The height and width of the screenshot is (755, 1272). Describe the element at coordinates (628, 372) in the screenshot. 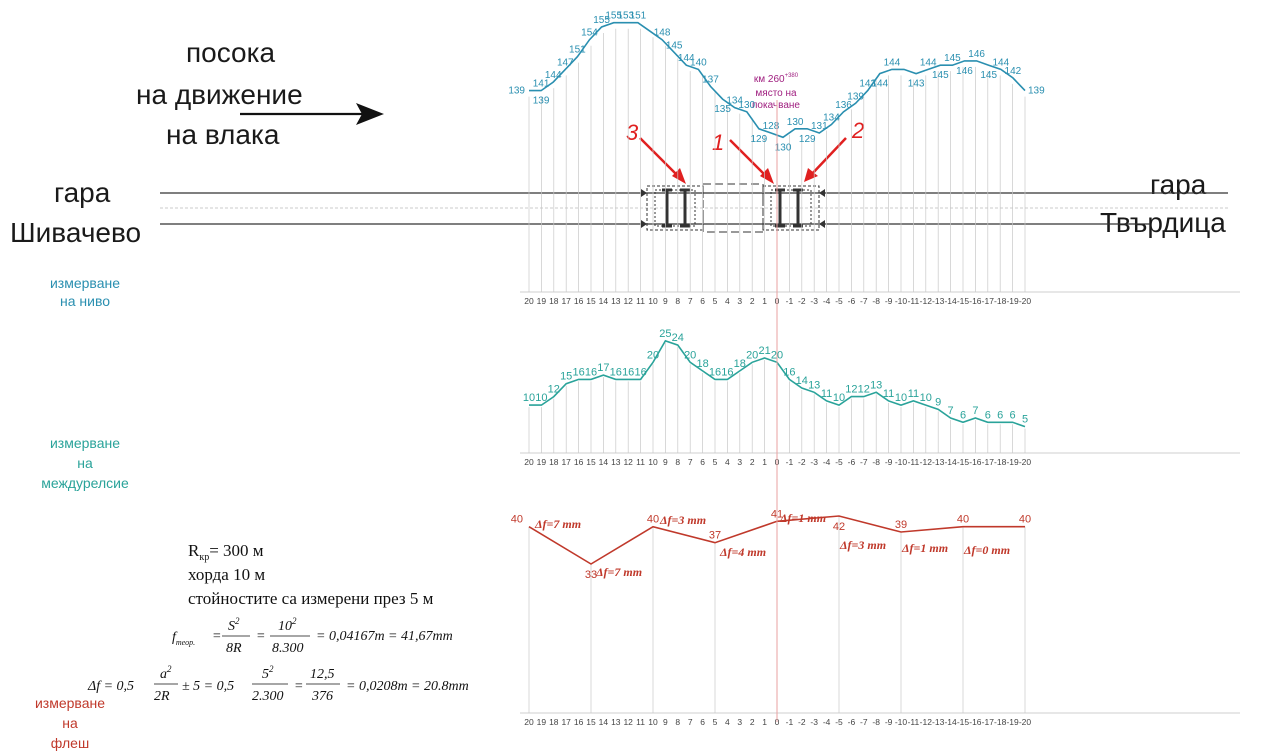

I see `gauge-data-label: 16` at that location.